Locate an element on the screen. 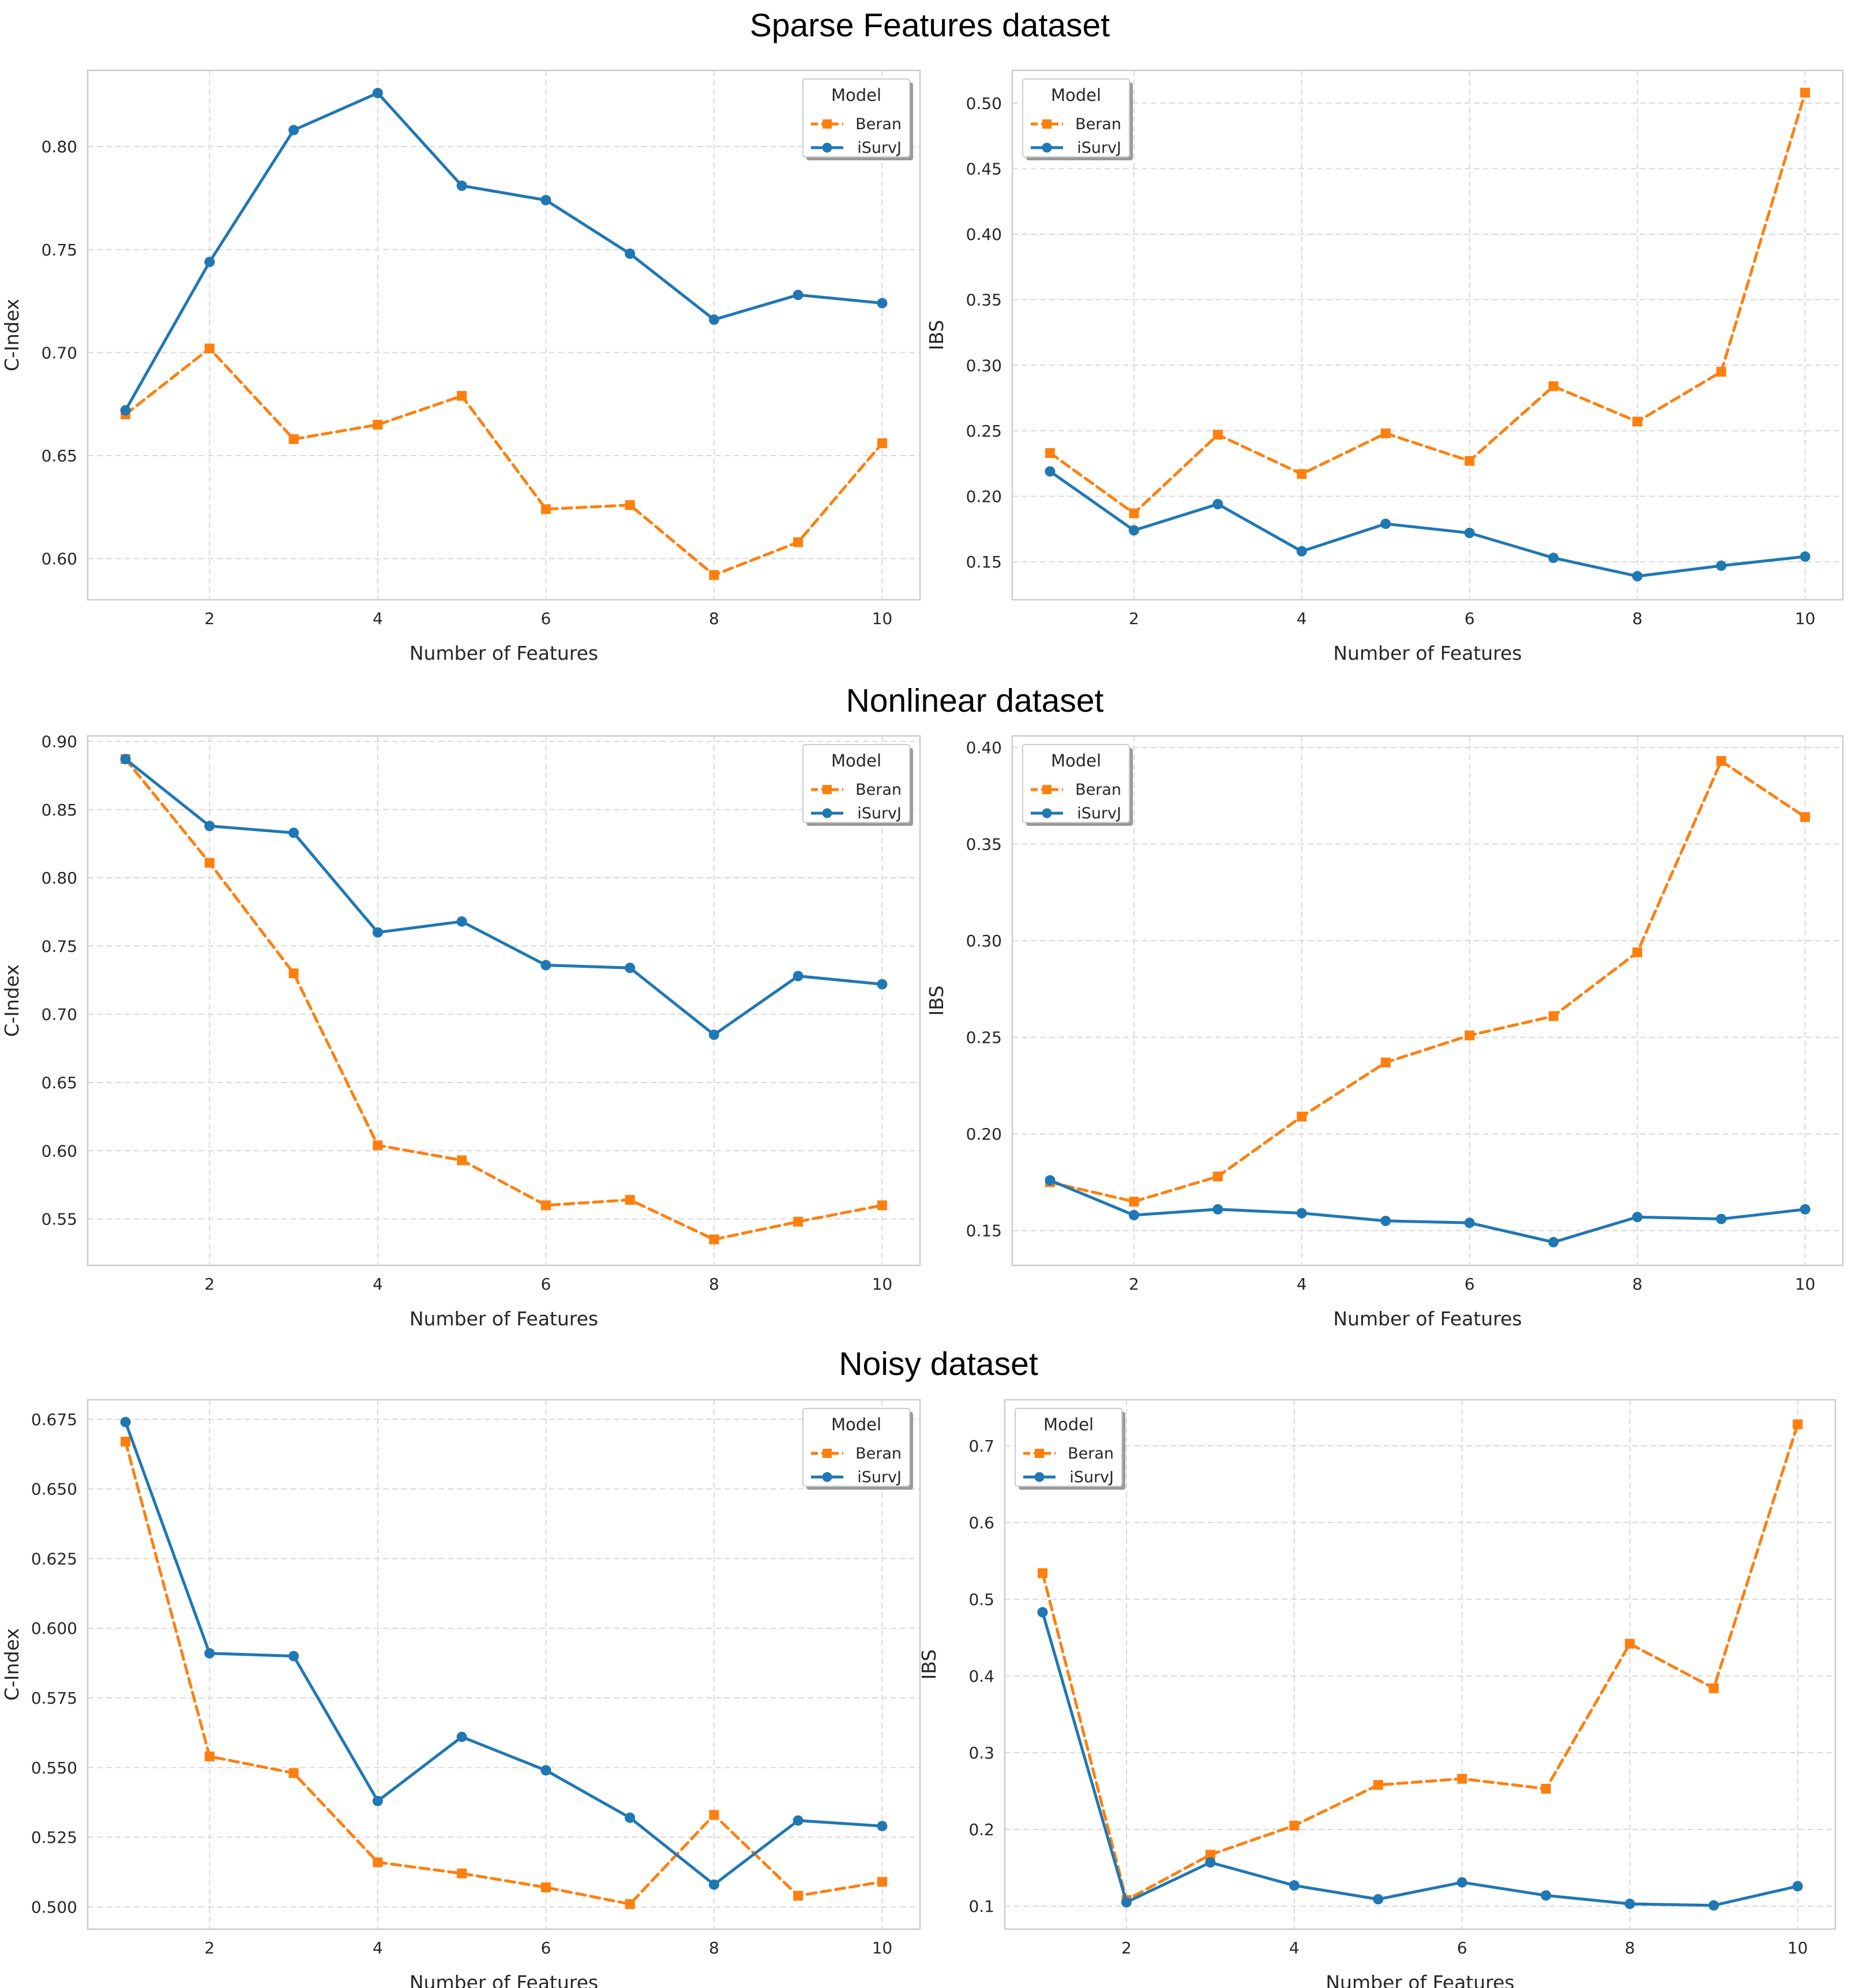 The height and width of the screenshot is (1988, 1855). y-tick-label: 0.90 is located at coordinates (59, 741).